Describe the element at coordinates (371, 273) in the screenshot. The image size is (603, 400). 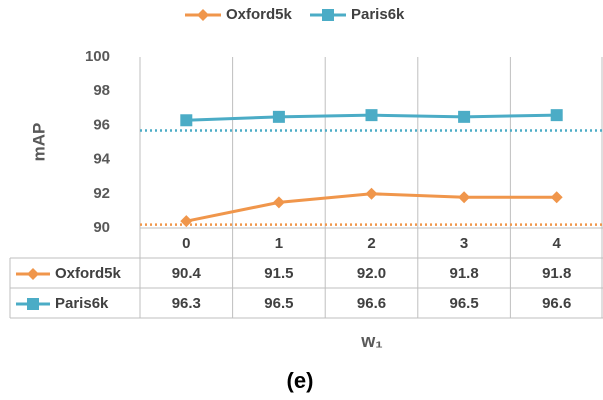
I see `table-value: 92.0` at that location.